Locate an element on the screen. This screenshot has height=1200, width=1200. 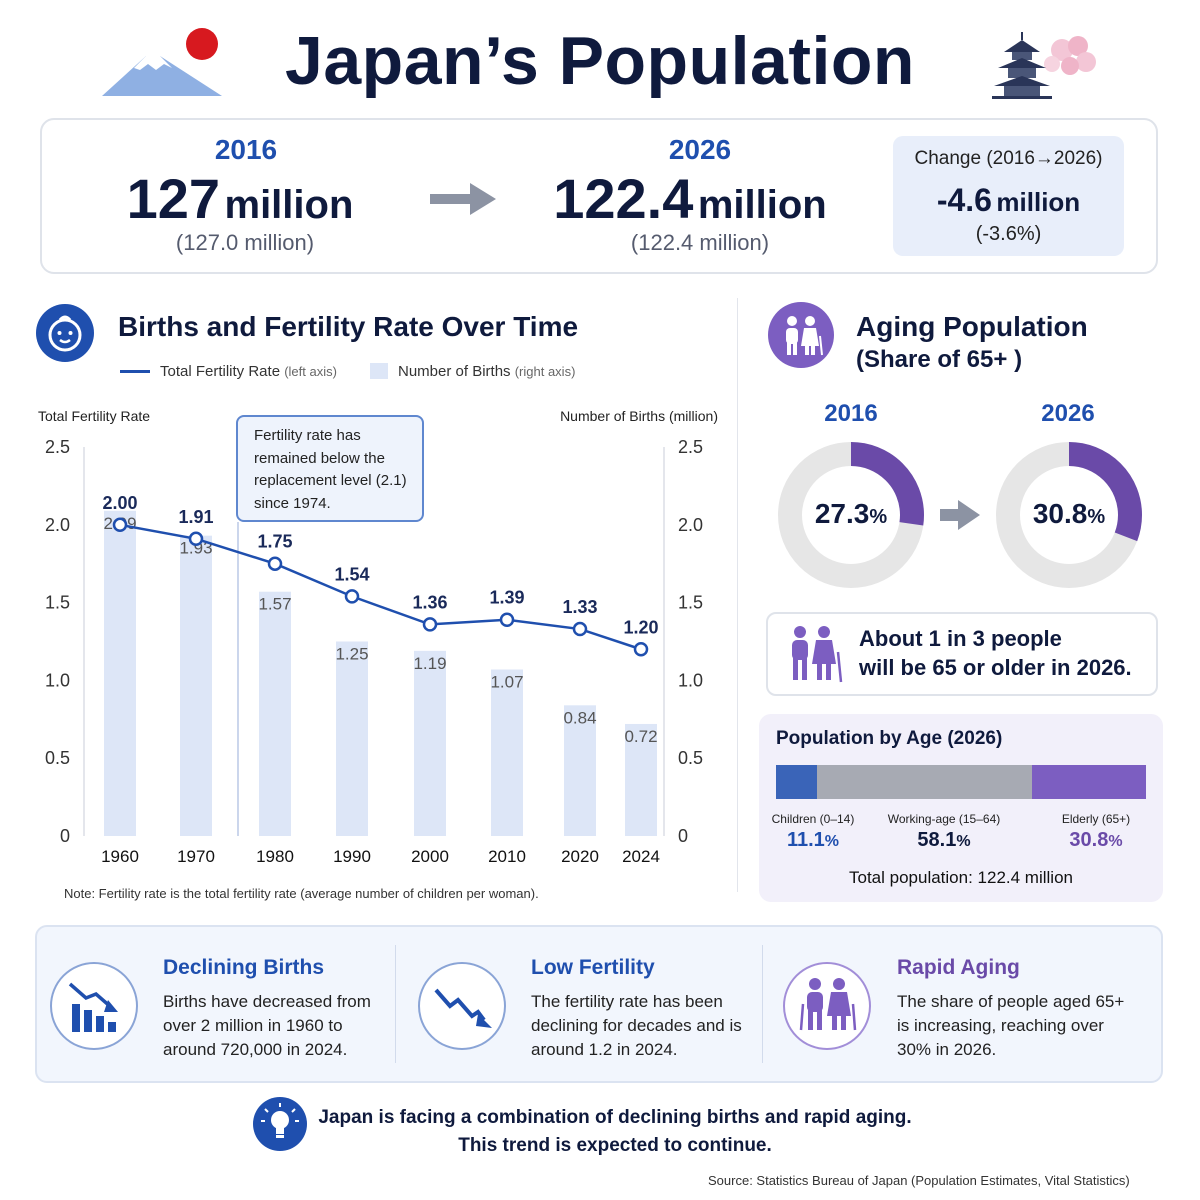
section-divider is located at coordinates (737, 595).